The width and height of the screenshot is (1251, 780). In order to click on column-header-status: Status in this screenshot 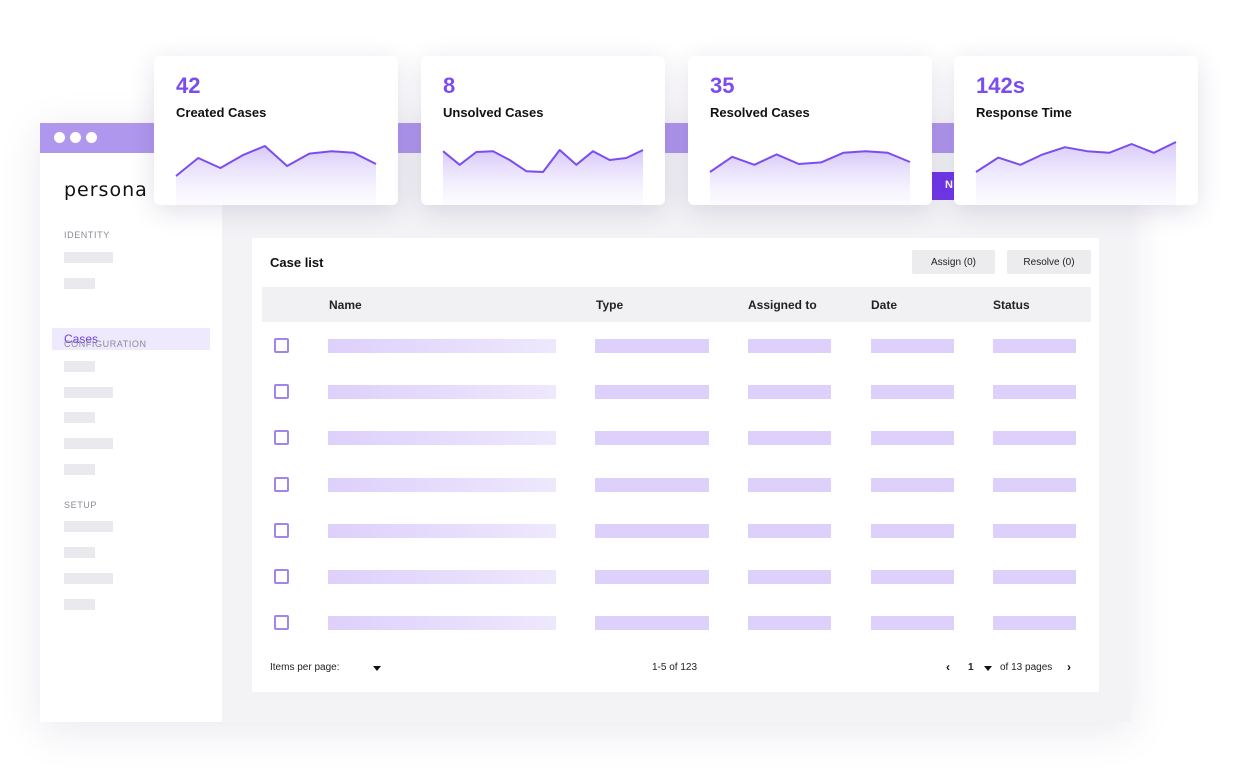, I will do `click(1011, 305)`.